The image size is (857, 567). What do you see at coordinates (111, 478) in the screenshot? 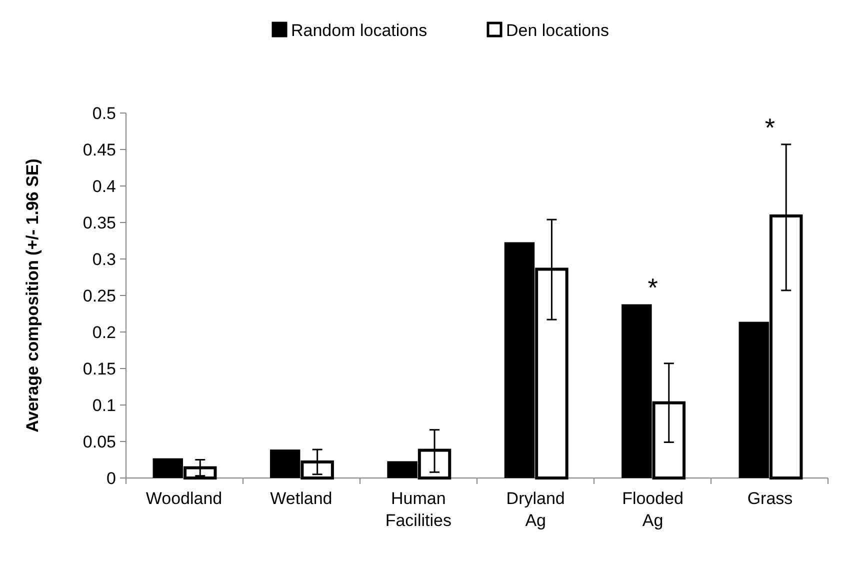
I see `y-tick-label: 0` at bounding box center [111, 478].